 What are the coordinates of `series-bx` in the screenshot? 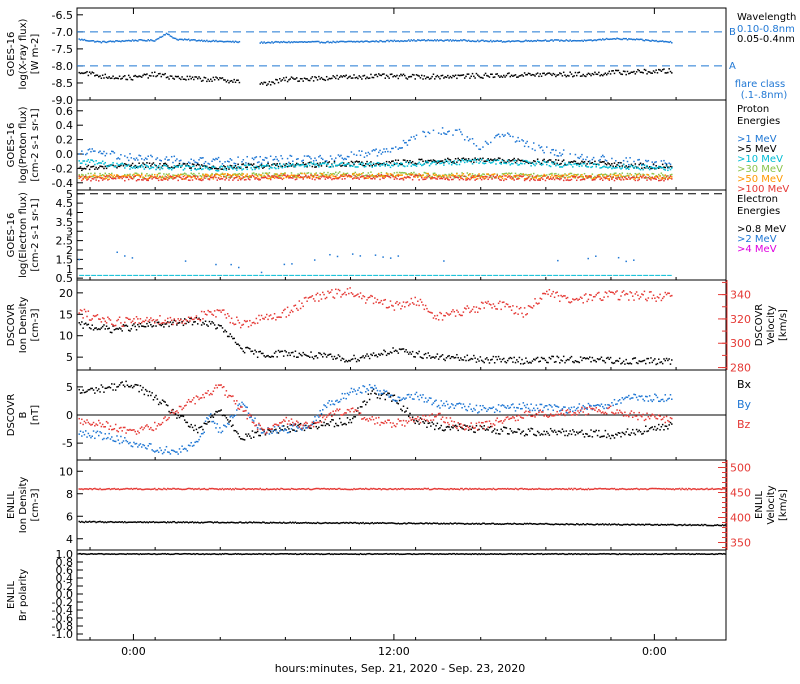 It's located at (375, 411).